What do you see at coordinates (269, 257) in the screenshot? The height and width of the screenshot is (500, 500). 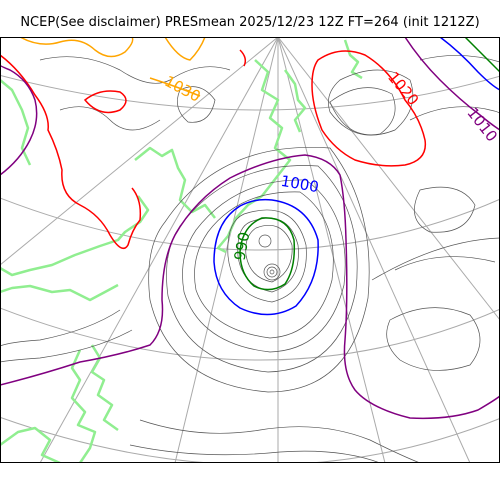 I see `low-center` at bounding box center [269, 257].